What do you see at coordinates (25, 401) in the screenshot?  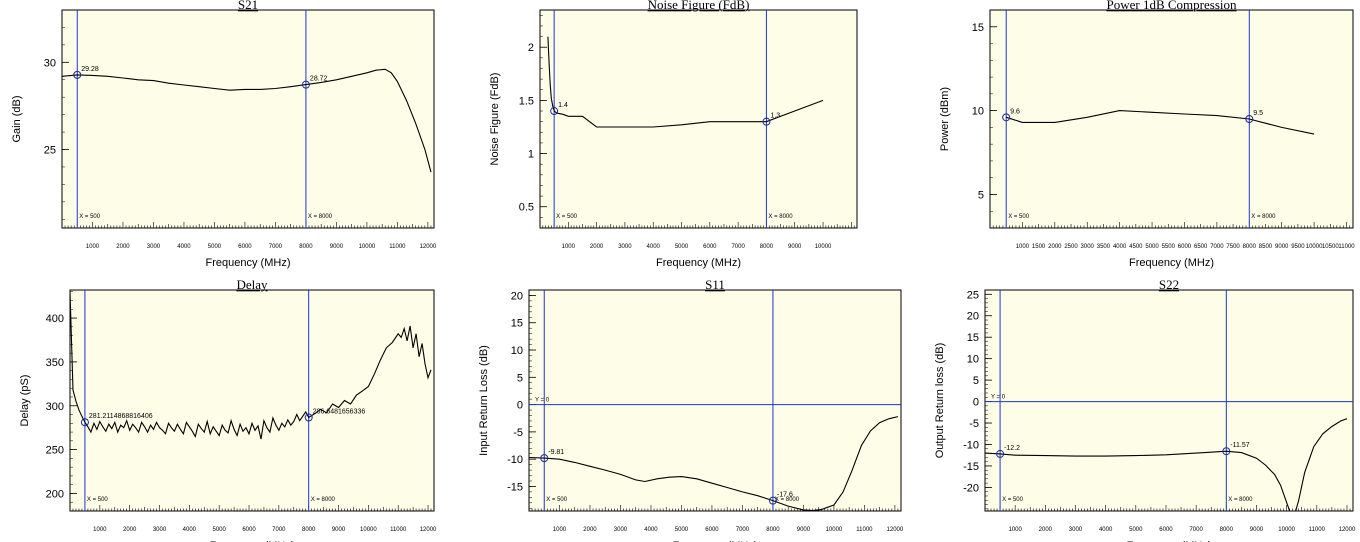 I see `y-axis-label: Delay (pS)` at bounding box center [25, 401].